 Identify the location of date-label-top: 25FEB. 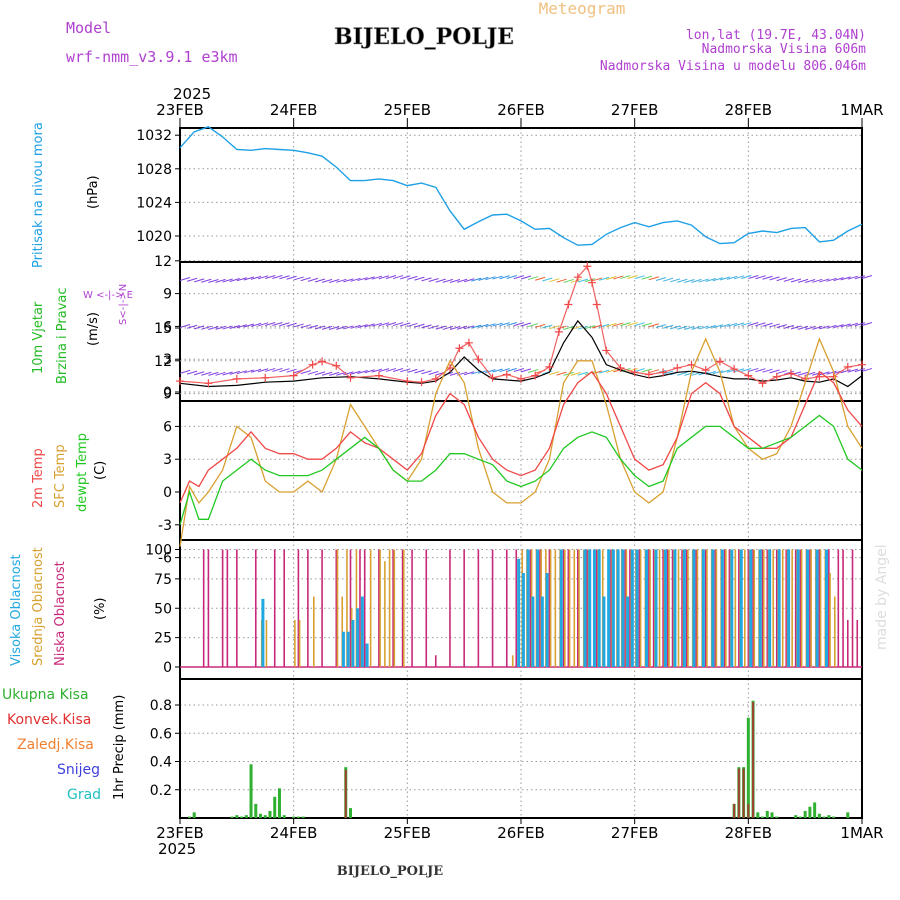
(407, 110).